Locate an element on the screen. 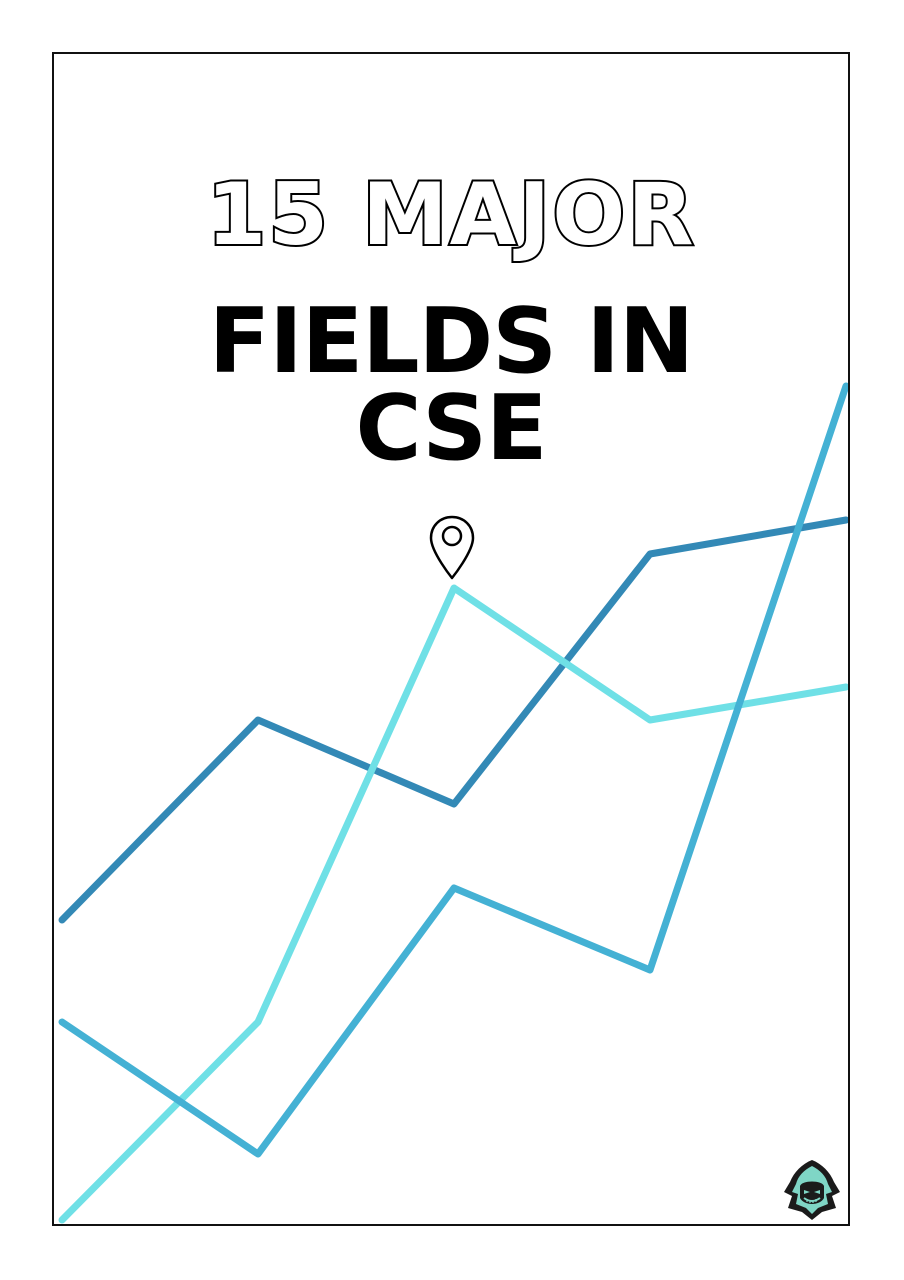 The height and width of the screenshot is (1280, 904). title-line-2: FIELDS IN is located at coordinates (451, 341).